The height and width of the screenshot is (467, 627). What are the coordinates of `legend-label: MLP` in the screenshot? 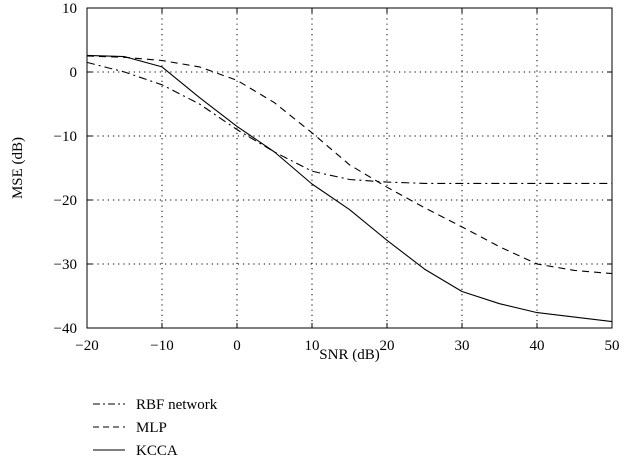 It's located at (151, 428).